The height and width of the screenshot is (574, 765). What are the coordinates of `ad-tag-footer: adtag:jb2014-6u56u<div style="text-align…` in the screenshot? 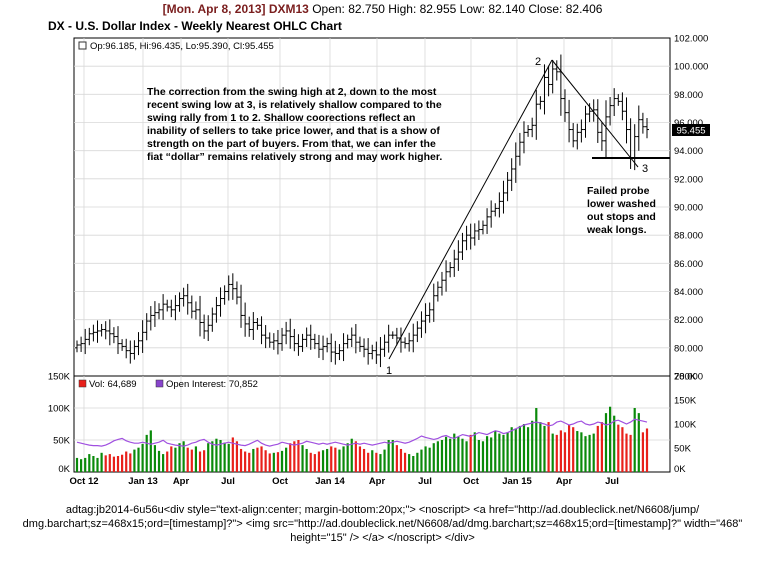 It's located at (382, 524).